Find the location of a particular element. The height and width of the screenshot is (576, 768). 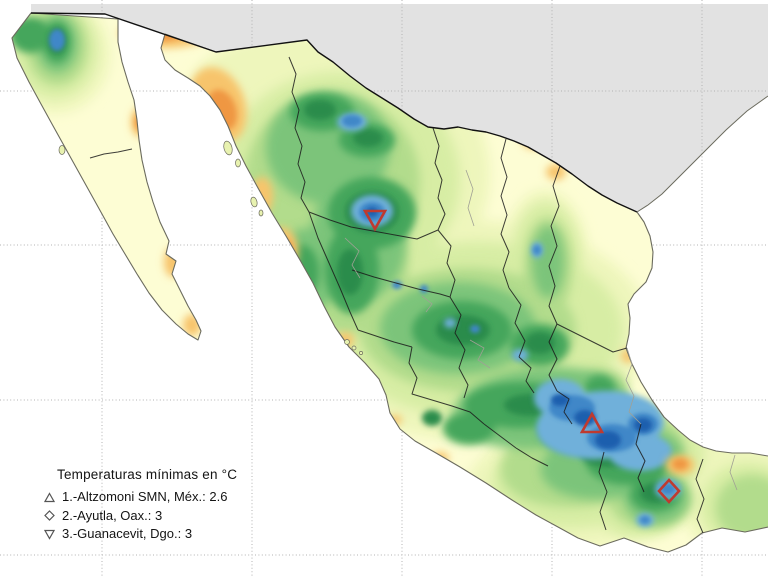

triangle-down-icon is located at coordinates (49, 534).